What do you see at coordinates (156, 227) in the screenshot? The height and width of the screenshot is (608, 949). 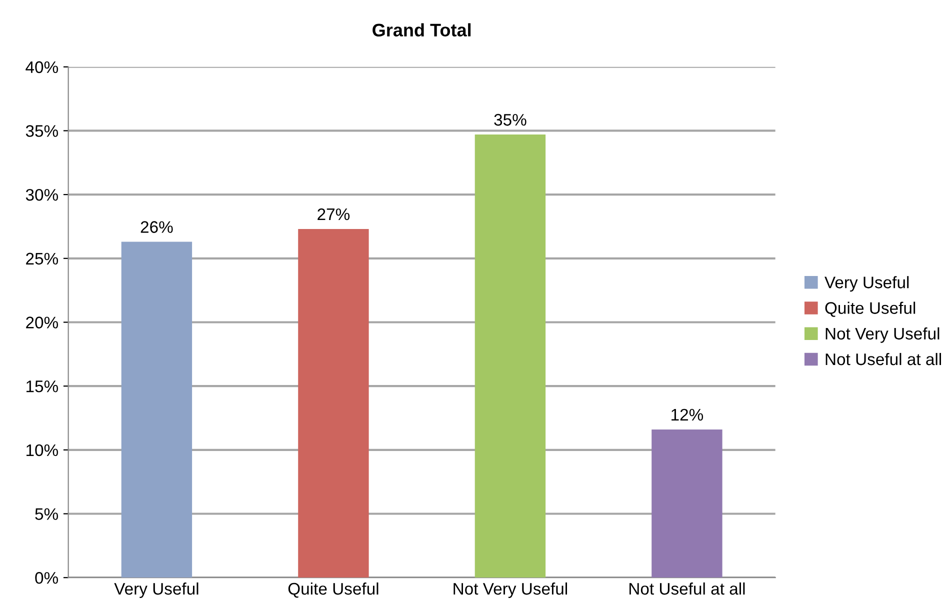 I see `data-label: 26%` at bounding box center [156, 227].